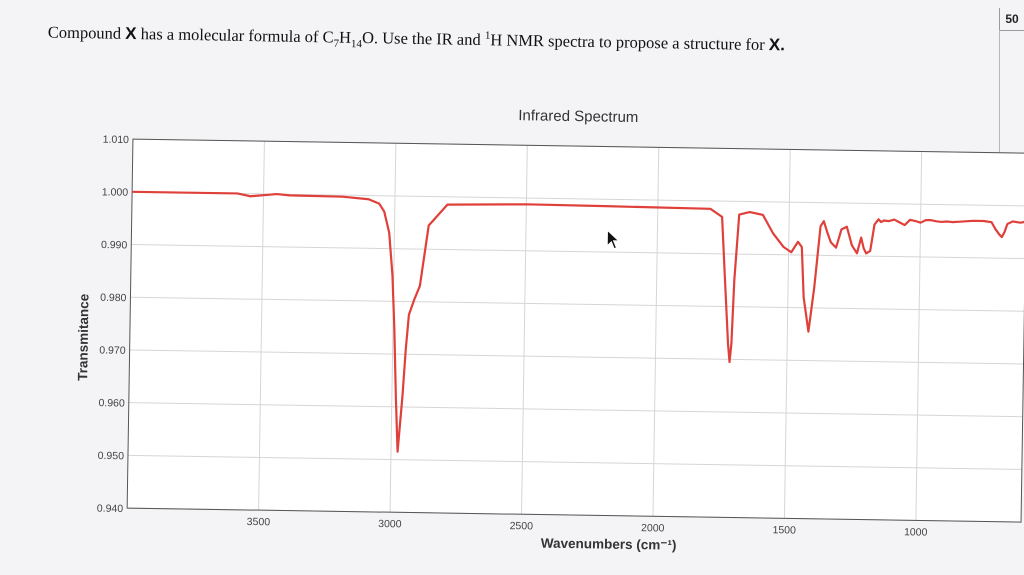 This screenshot has width=1024, height=575. Describe the element at coordinates (114, 245) in the screenshot. I see `y-tick-label: 0.990` at that location.